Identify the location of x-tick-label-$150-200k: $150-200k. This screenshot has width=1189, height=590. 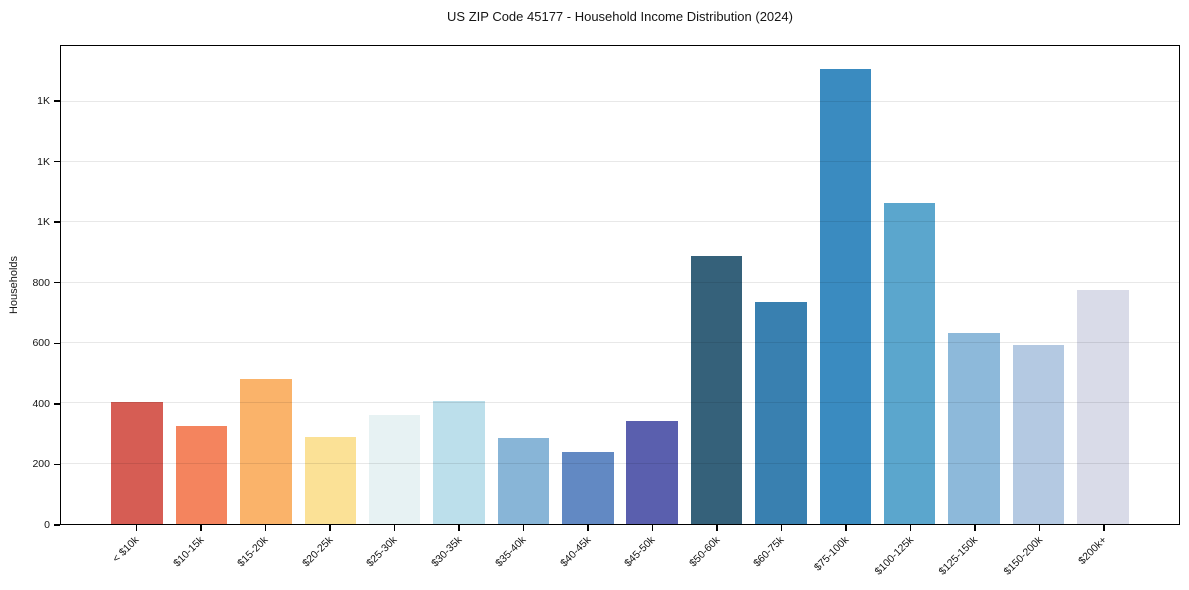
(1023, 556).